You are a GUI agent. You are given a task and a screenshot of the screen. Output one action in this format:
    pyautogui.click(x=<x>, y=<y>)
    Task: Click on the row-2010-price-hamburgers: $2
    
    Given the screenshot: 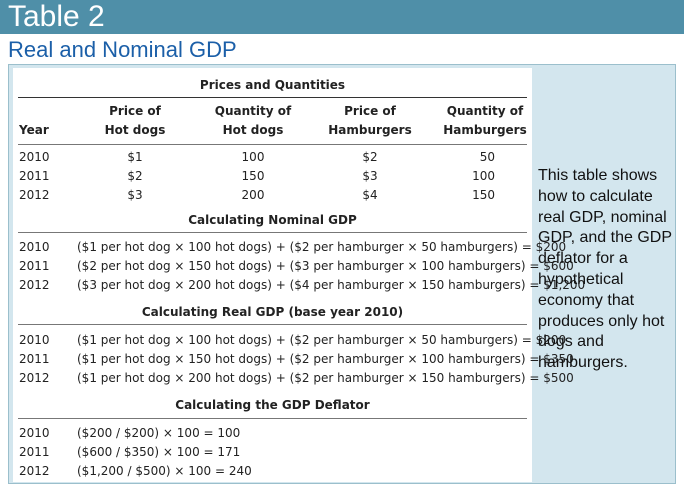 What is the action you would take?
    pyautogui.click(x=370, y=157)
    